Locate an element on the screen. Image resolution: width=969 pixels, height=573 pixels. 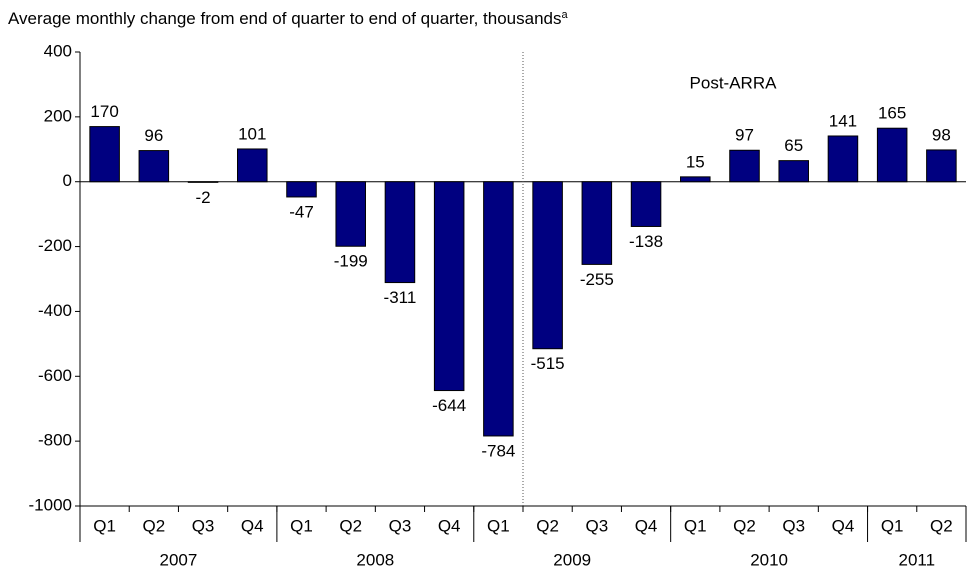
annotation: Post-ARRA is located at coordinates (734, 82).